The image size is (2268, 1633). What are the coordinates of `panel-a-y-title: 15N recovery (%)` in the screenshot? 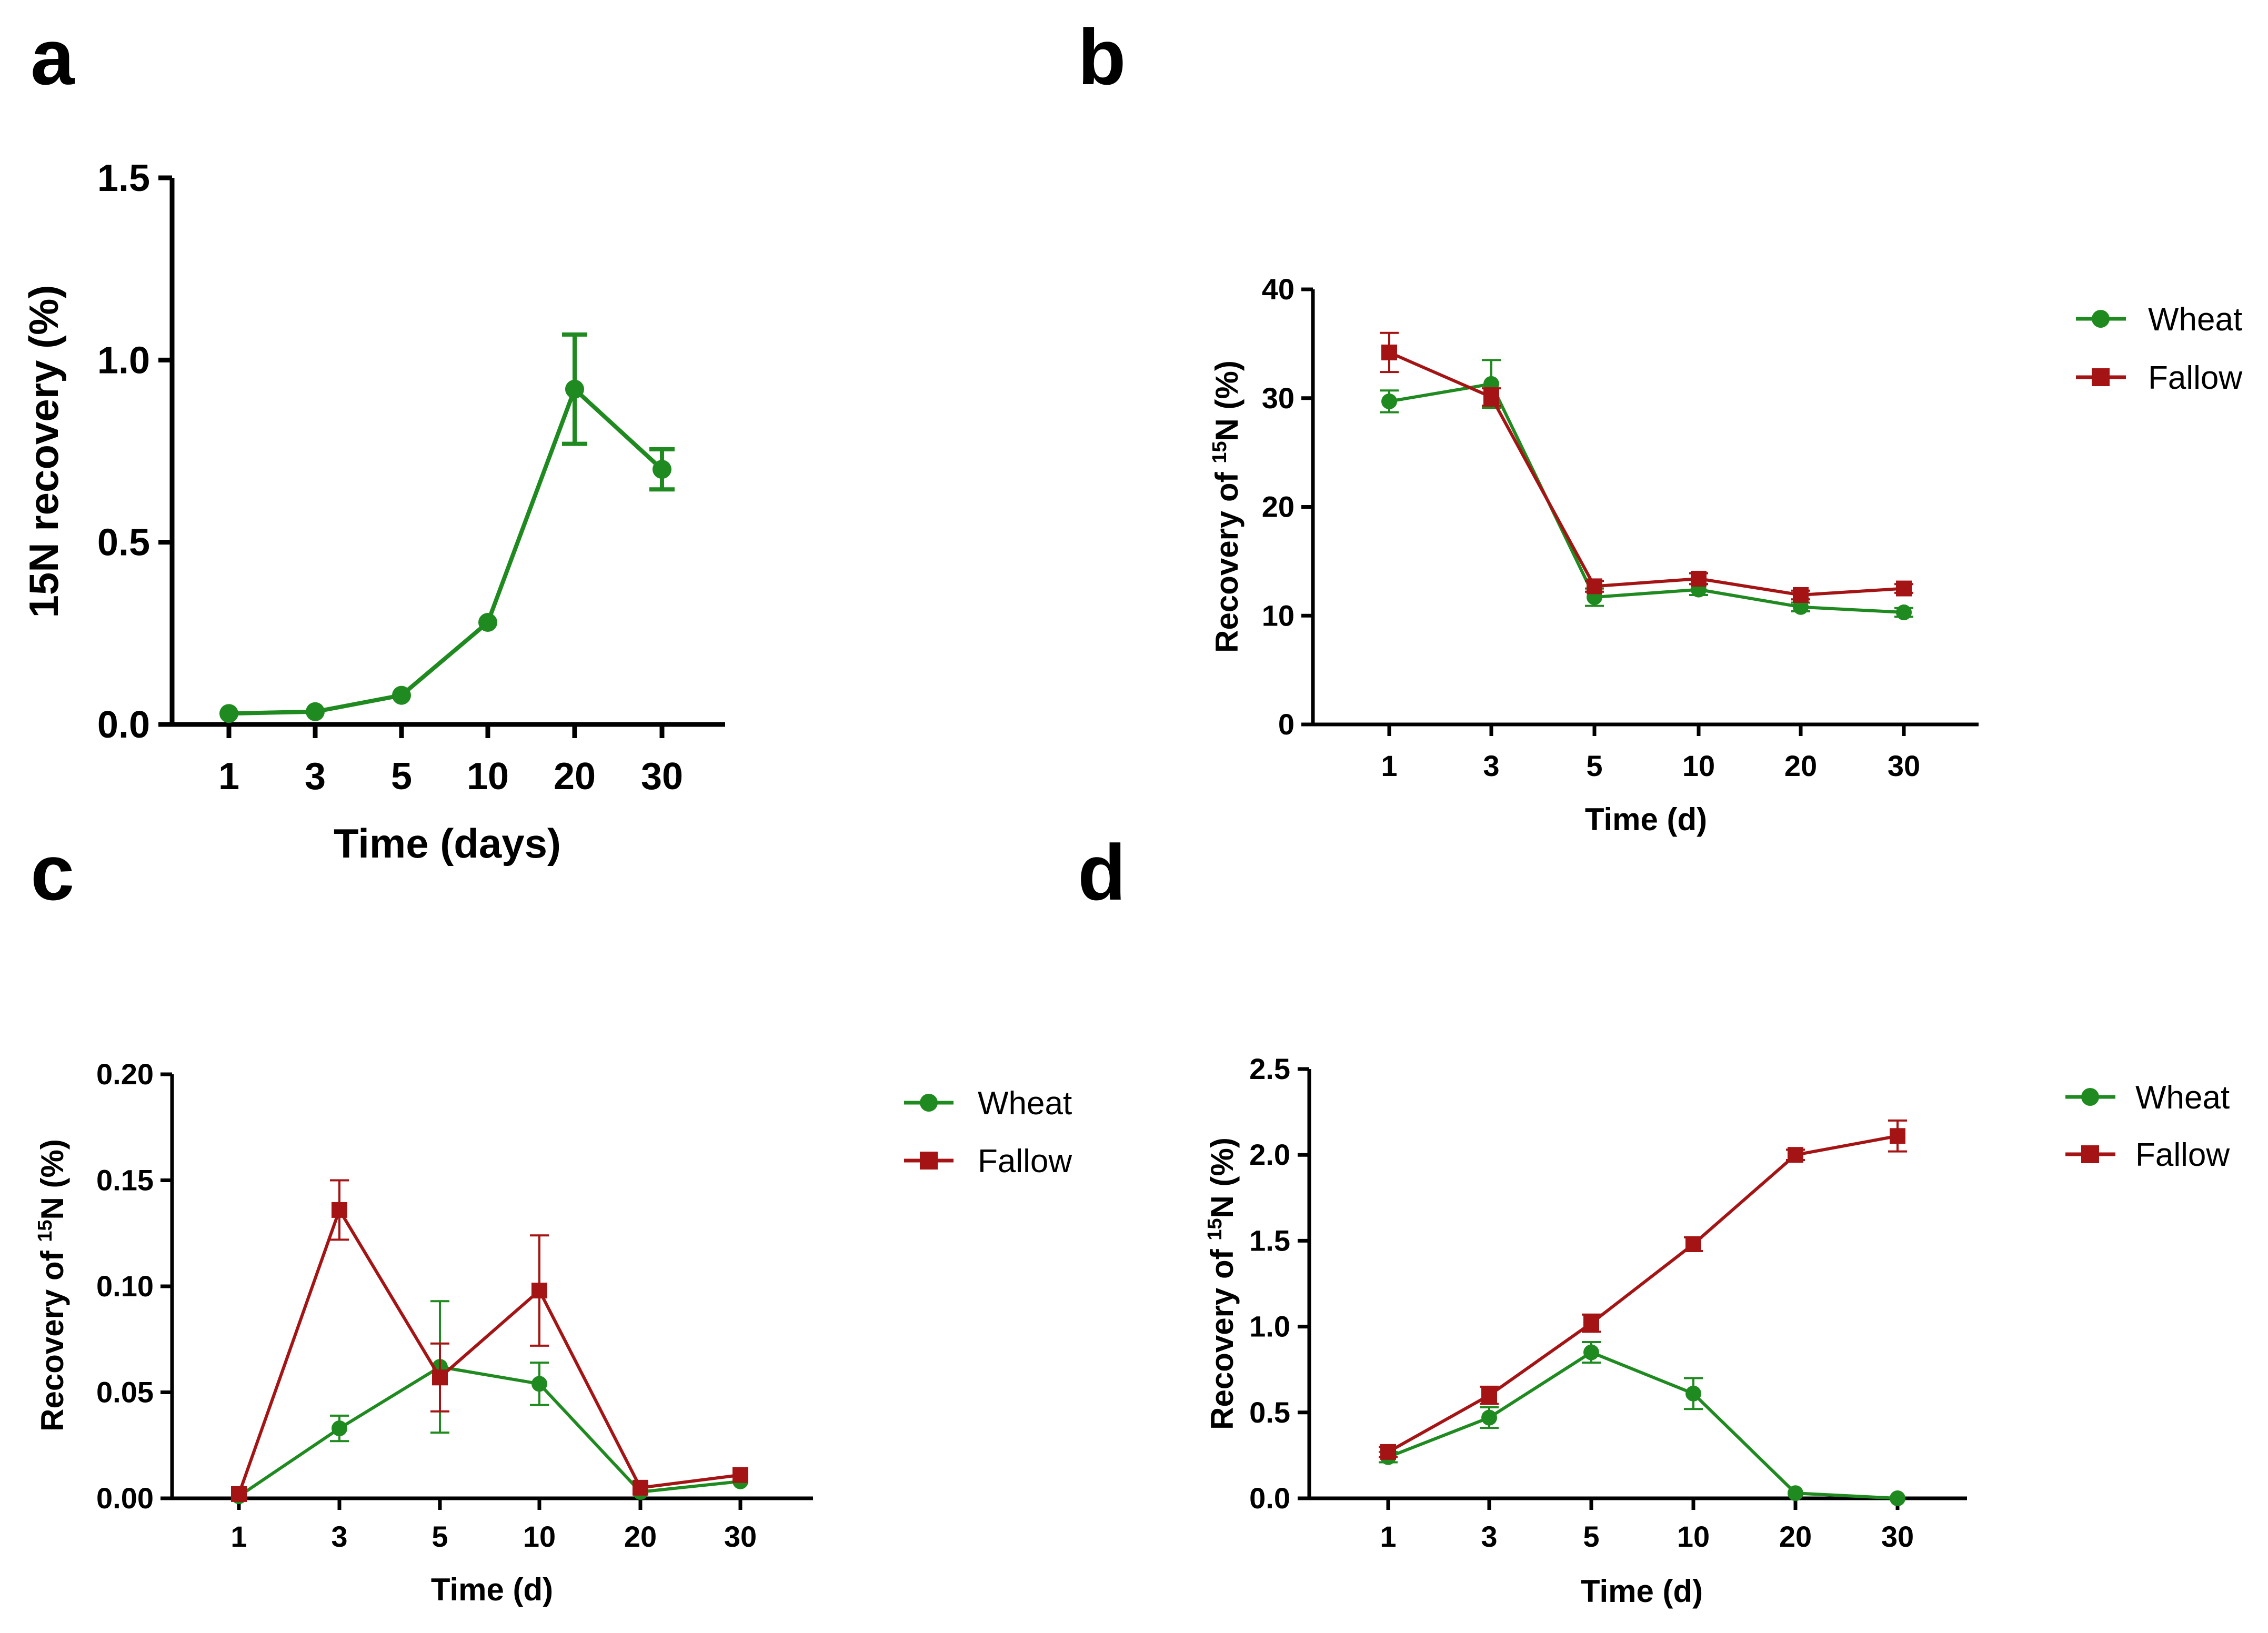 It's located at (44, 452).